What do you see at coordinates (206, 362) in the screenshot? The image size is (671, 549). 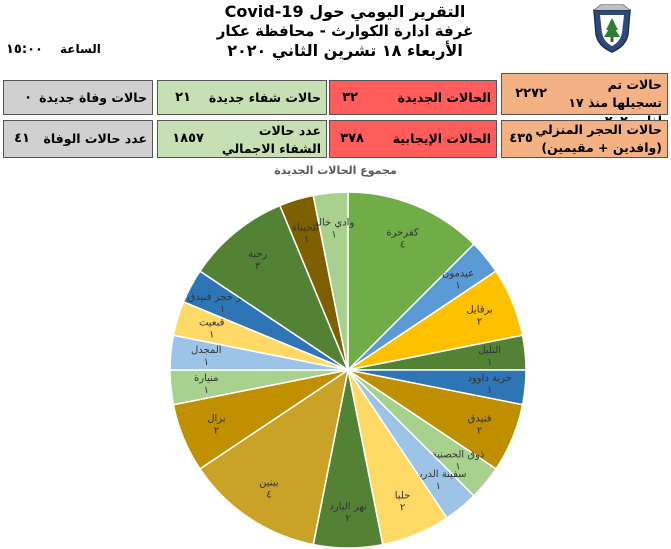 I see `pie-value-13: ١` at bounding box center [206, 362].